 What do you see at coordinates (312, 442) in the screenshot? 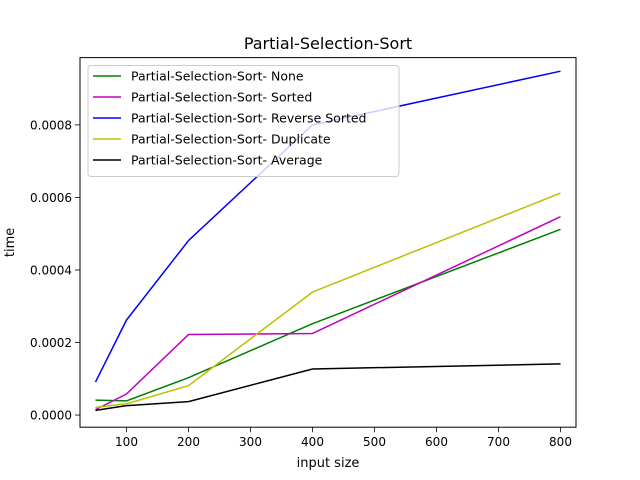
I see `x-tick-label: 400` at bounding box center [312, 442].